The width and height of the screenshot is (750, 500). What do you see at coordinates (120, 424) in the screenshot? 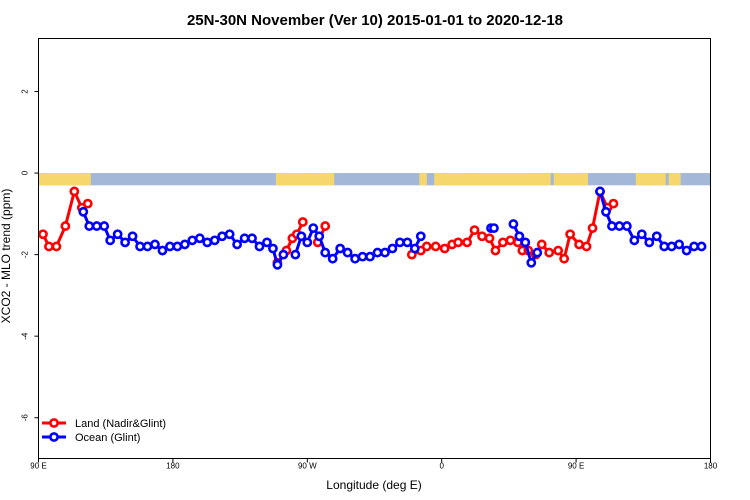
I see `legend-label-0: Land (Nadir&Glint)` at bounding box center [120, 424].